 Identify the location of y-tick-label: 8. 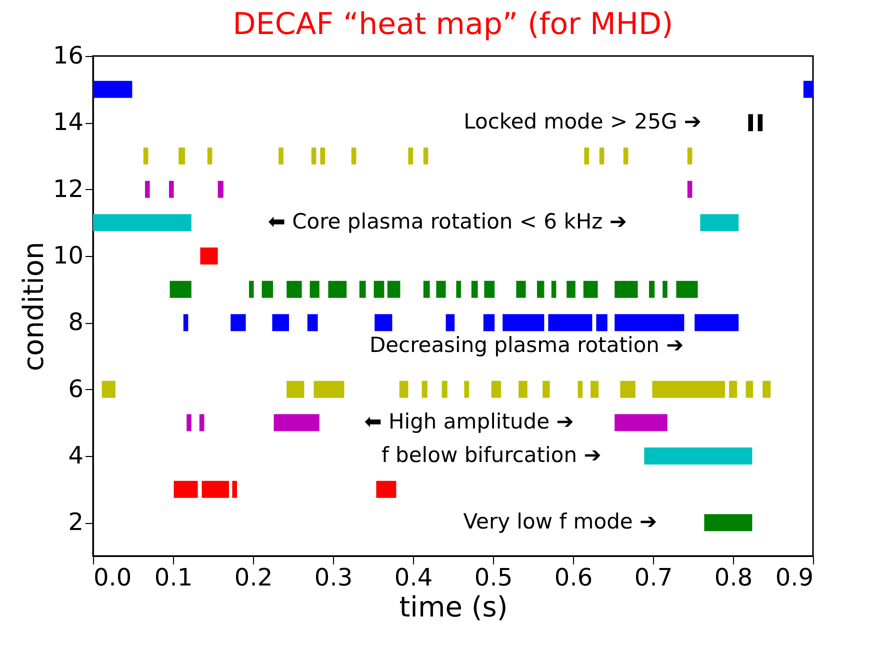
(76, 322).